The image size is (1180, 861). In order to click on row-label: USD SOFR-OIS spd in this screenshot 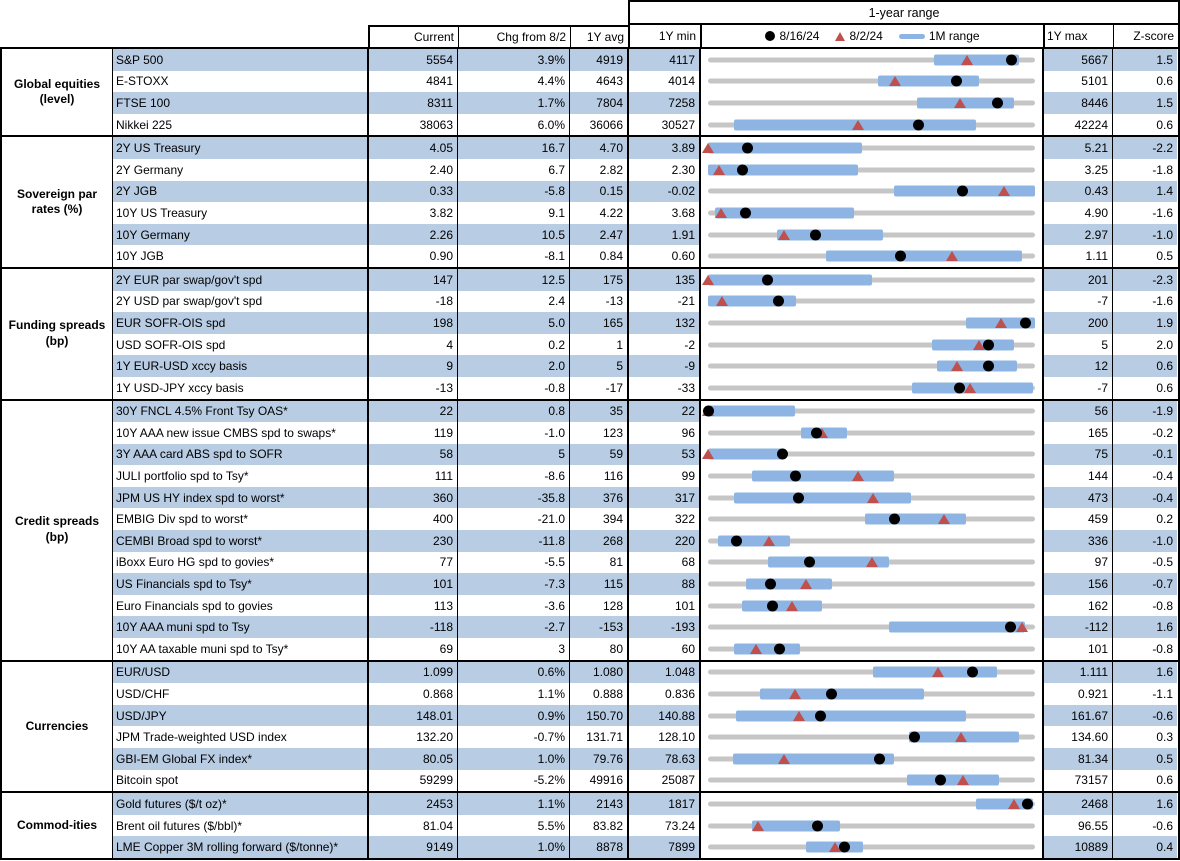, I will do `click(240, 344)`.